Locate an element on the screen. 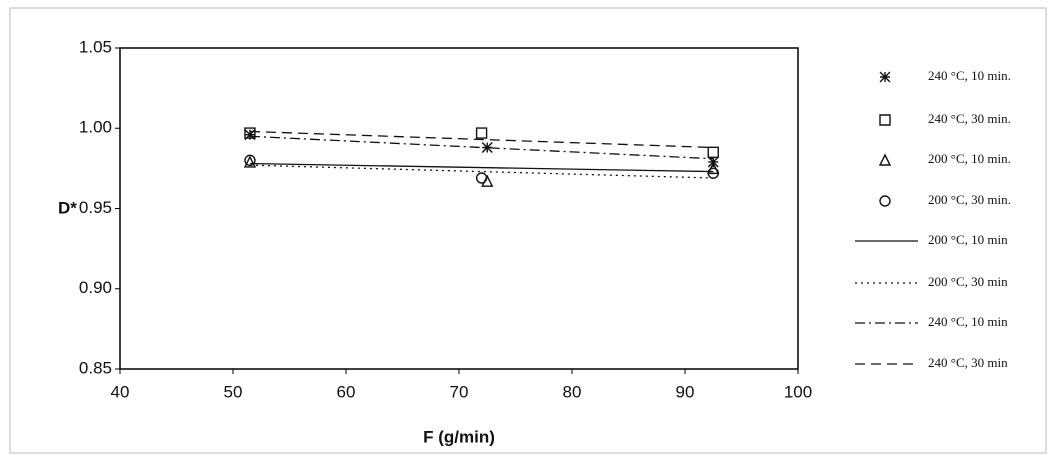 The image size is (1055, 466). legend-label: 240 °C, 30 min. is located at coordinates (969, 118).